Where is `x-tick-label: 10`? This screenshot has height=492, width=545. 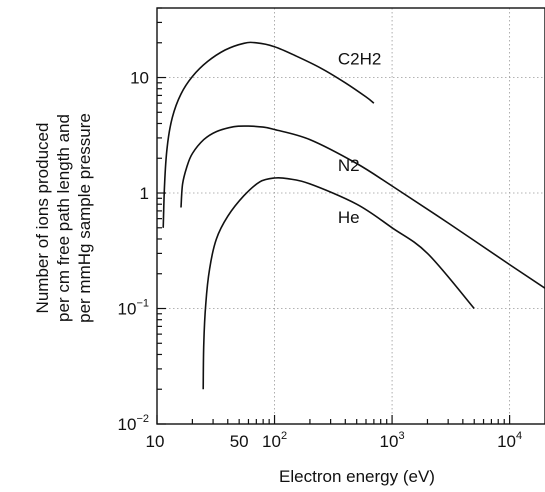
x-tick-label: 10 is located at coordinates (155, 441).